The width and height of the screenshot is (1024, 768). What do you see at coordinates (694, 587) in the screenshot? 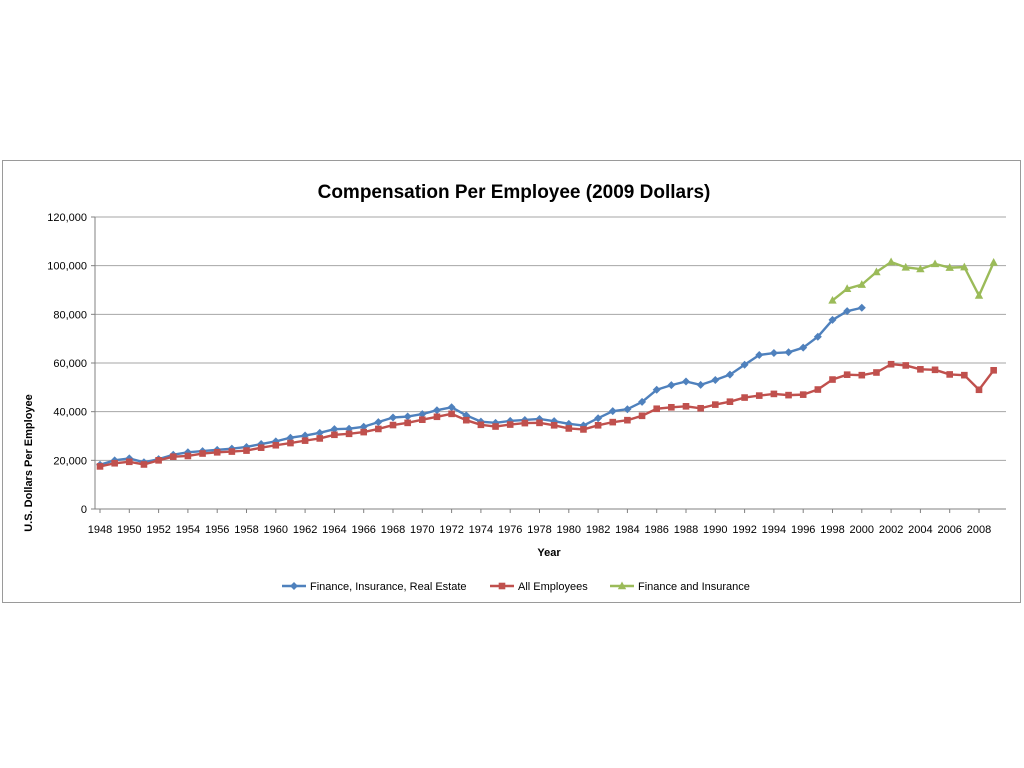
I see `legend-label: Finance and Insurance` at bounding box center [694, 587].